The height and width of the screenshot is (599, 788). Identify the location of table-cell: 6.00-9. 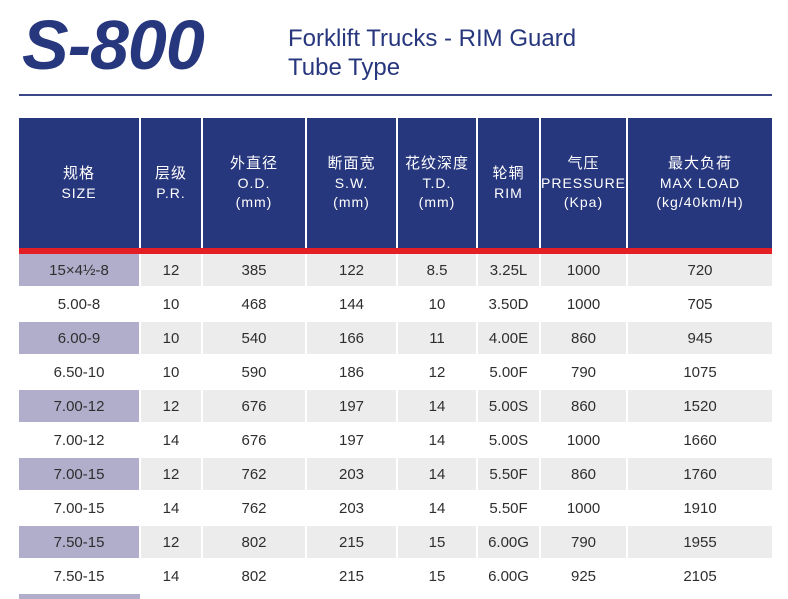
(79, 337).